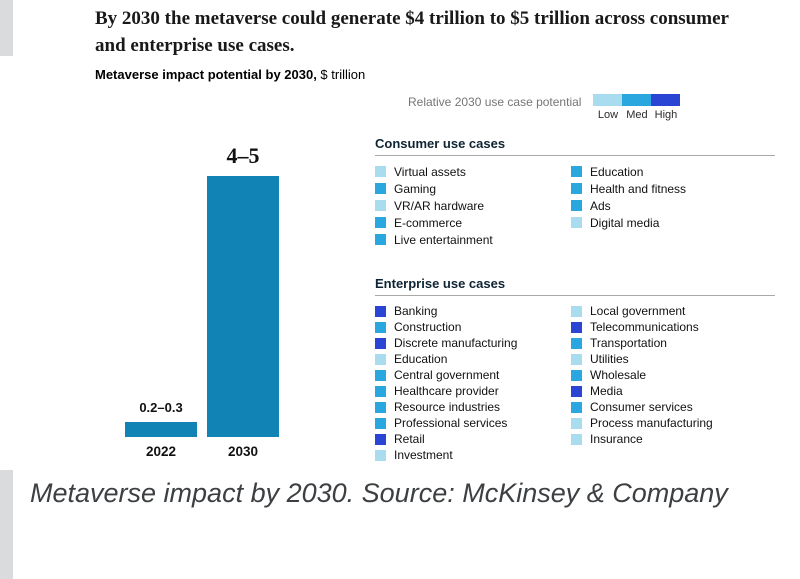  I want to click on page-edge-bottom, so click(6, 524).